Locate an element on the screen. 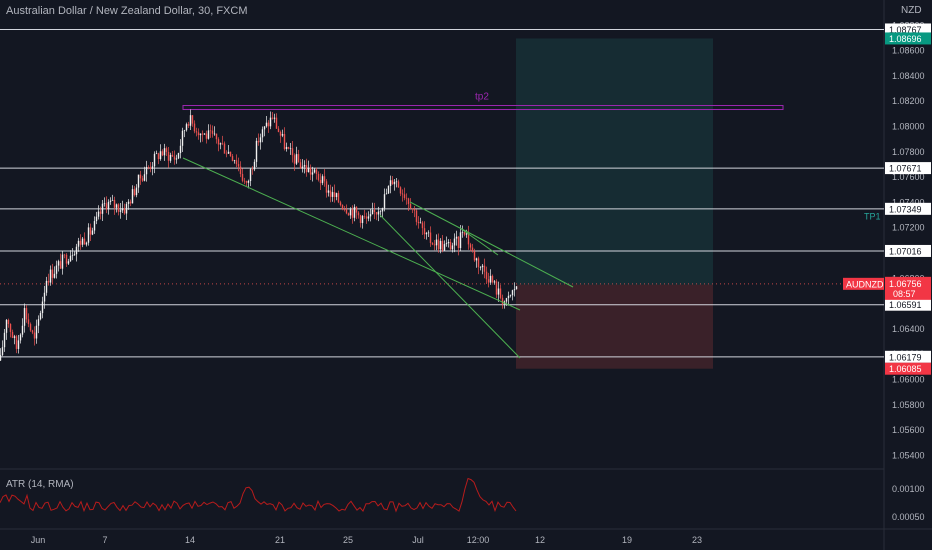 The width and height of the screenshot is (932, 550). price-tick-label: 1.07800 is located at coordinates (908, 152).